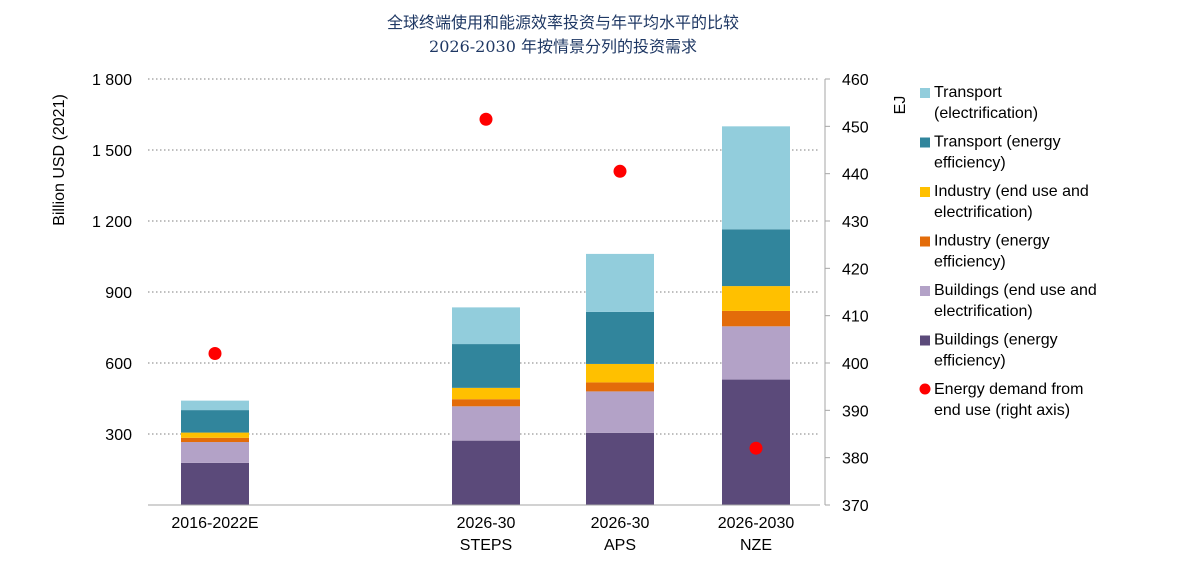  What do you see at coordinates (855, 127) in the screenshot?
I see `y2-tick-label: 450` at bounding box center [855, 127].